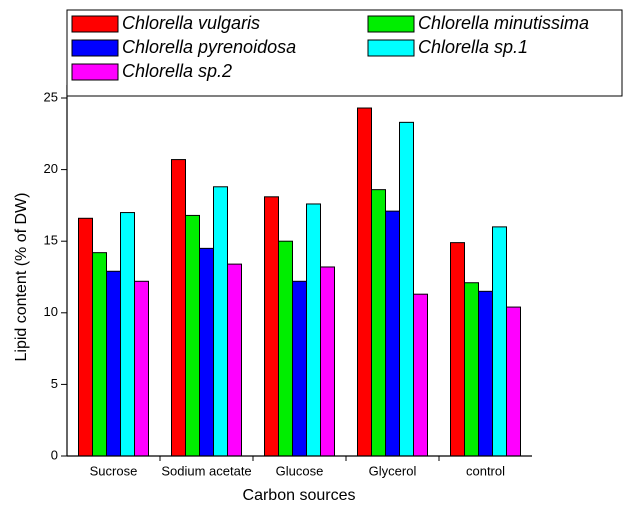 The width and height of the screenshot is (625, 509). I want to click on x-tick-label: Glycerol, so click(393, 470).